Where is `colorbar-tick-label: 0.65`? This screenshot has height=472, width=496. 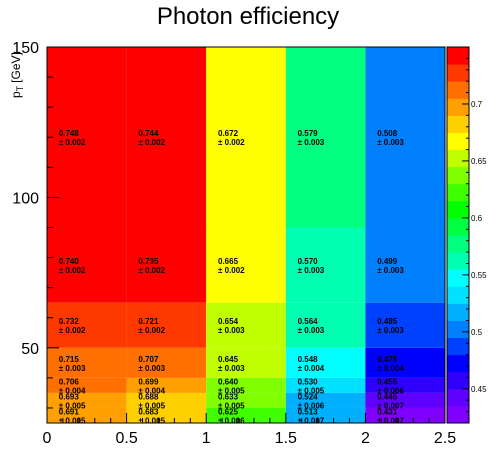
colorbar-tick-label: 0.65 is located at coordinates (479, 161).